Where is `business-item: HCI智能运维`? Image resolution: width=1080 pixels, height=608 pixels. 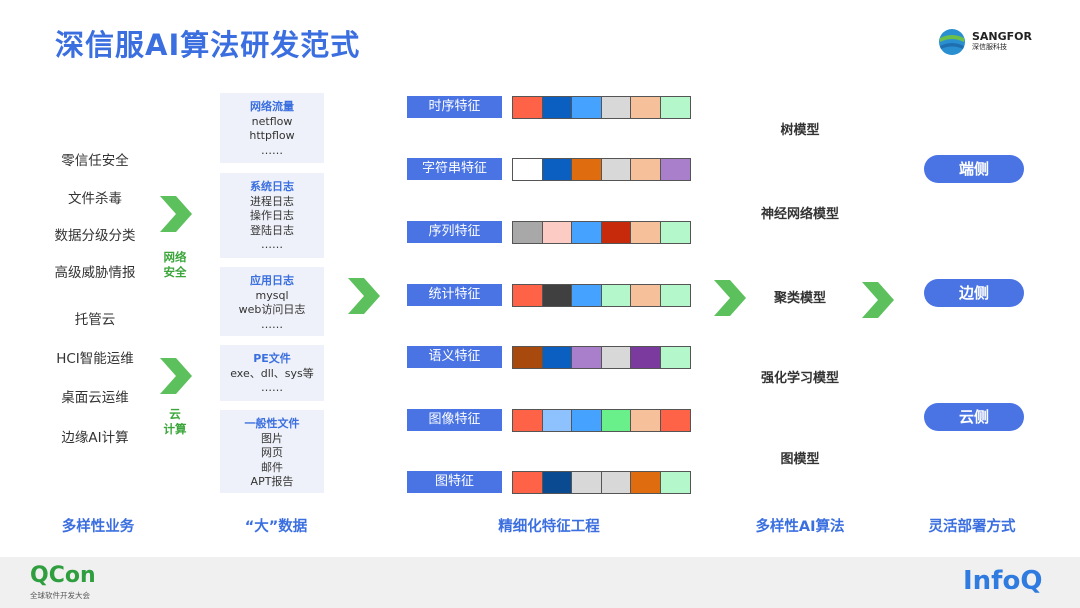 business-item: HCI智能运维 is located at coordinates (95, 359).